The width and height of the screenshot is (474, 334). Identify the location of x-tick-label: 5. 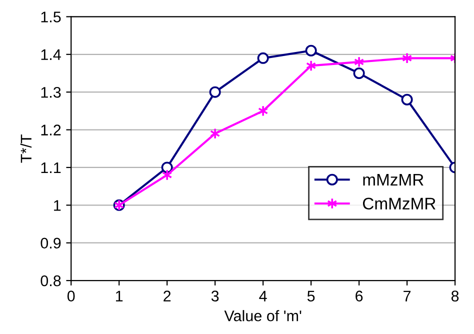
(311, 296).